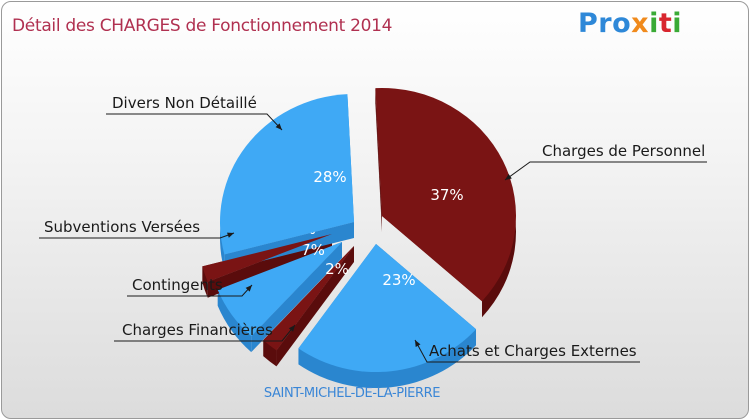 This screenshot has width=750, height=420. Describe the element at coordinates (329, 177) in the screenshot. I see `slice-percent-label: 28%` at that location.